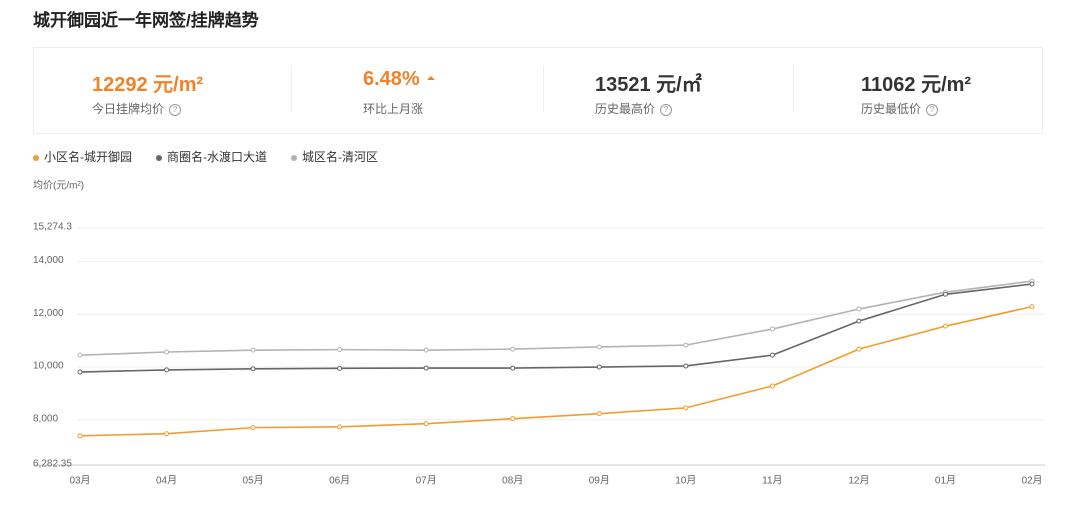 The width and height of the screenshot is (1080, 505). I want to click on y-tick-label: 10,000, so click(48, 366).